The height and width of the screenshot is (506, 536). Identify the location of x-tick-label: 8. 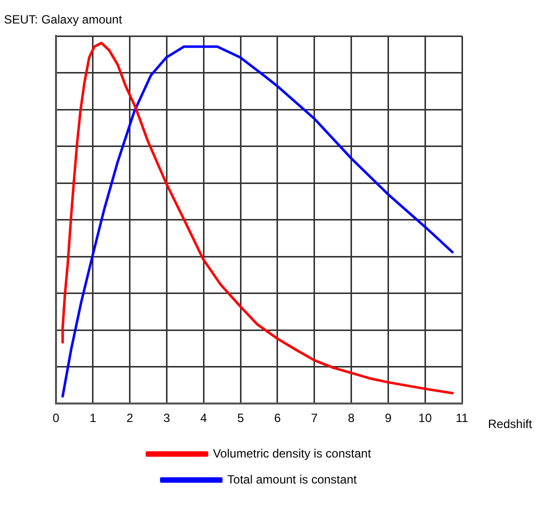
(351, 418).